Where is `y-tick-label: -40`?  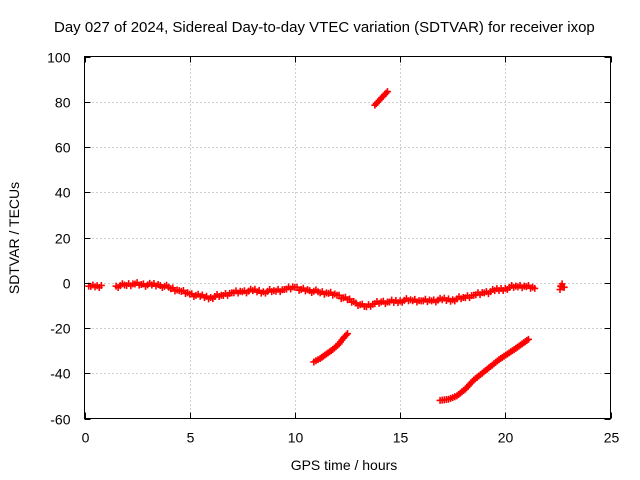 y-tick-label: -40 is located at coordinates (60, 374).